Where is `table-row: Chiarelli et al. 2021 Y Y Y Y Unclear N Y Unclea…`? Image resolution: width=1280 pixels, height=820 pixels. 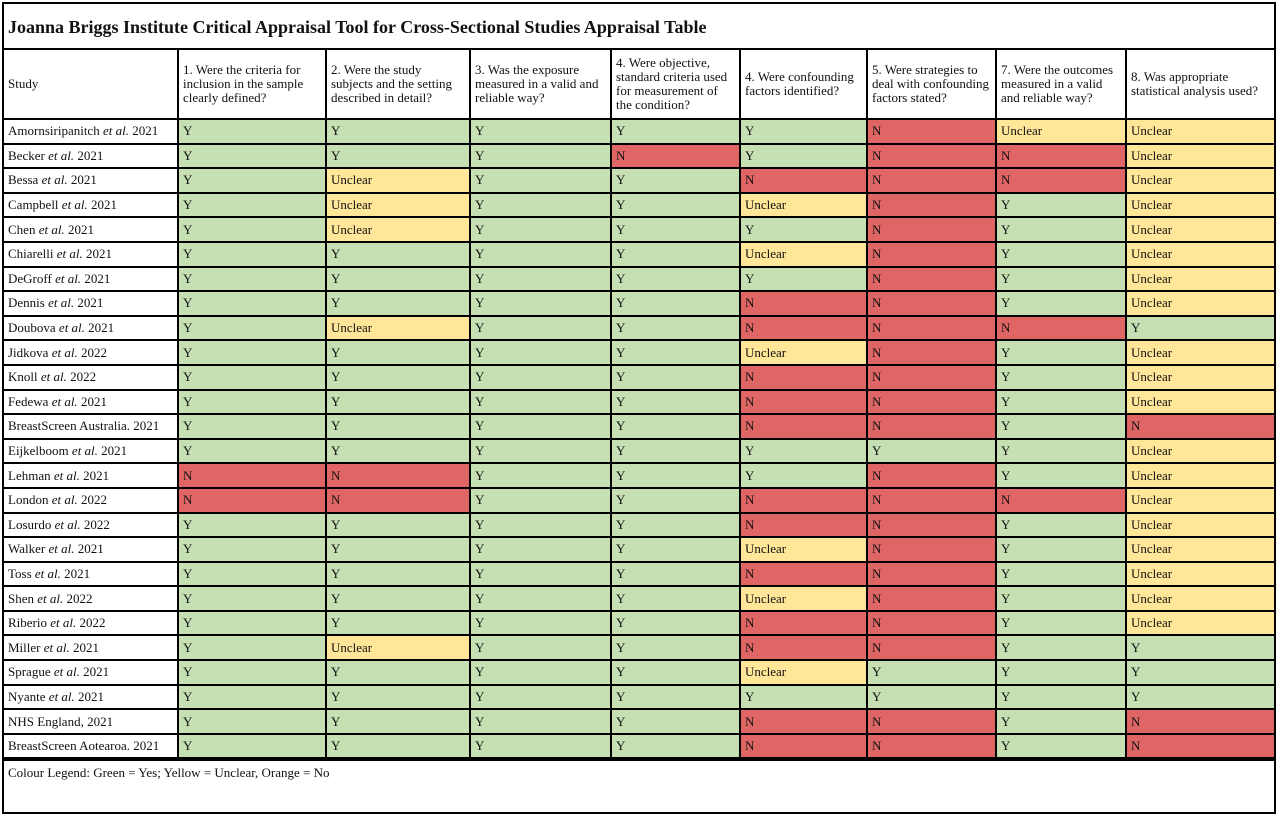
table-row: Chiarelli et al. 2021 Y Y Y Y Unclear N Y Unclea… is located at coordinates (639, 254).